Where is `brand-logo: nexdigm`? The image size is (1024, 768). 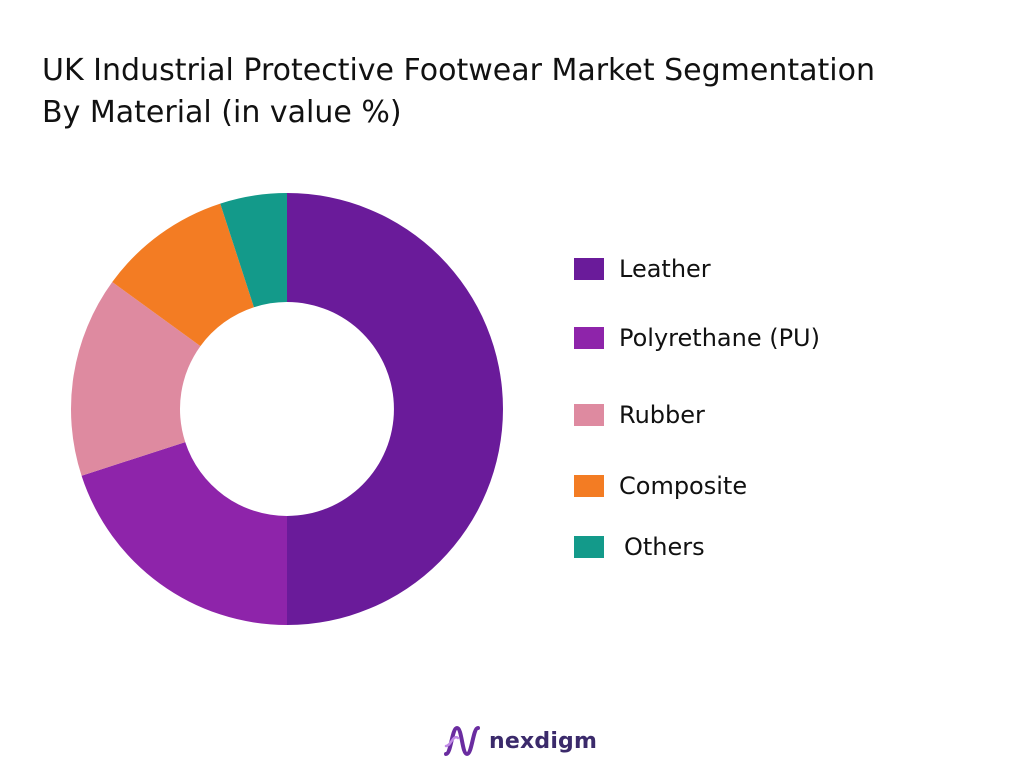
brand-logo: nexdigm is located at coordinates (520, 741).